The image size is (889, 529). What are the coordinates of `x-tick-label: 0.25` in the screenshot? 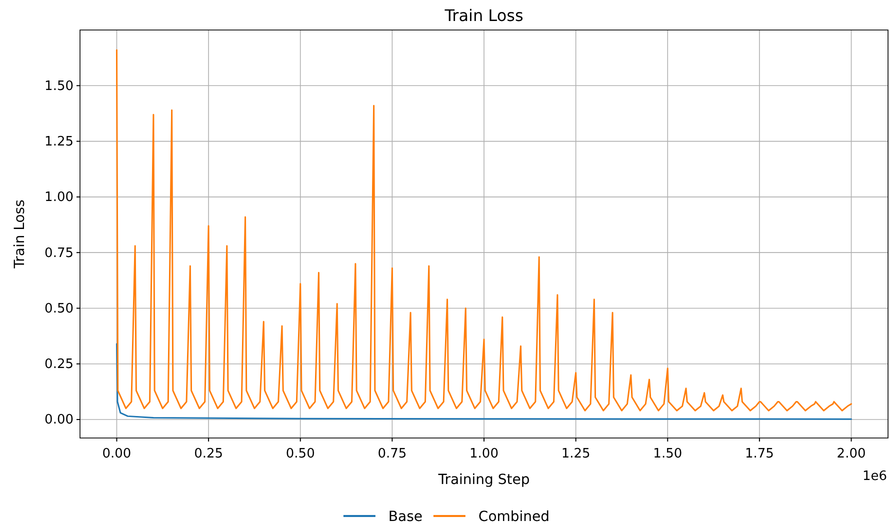 It's located at (209, 454).